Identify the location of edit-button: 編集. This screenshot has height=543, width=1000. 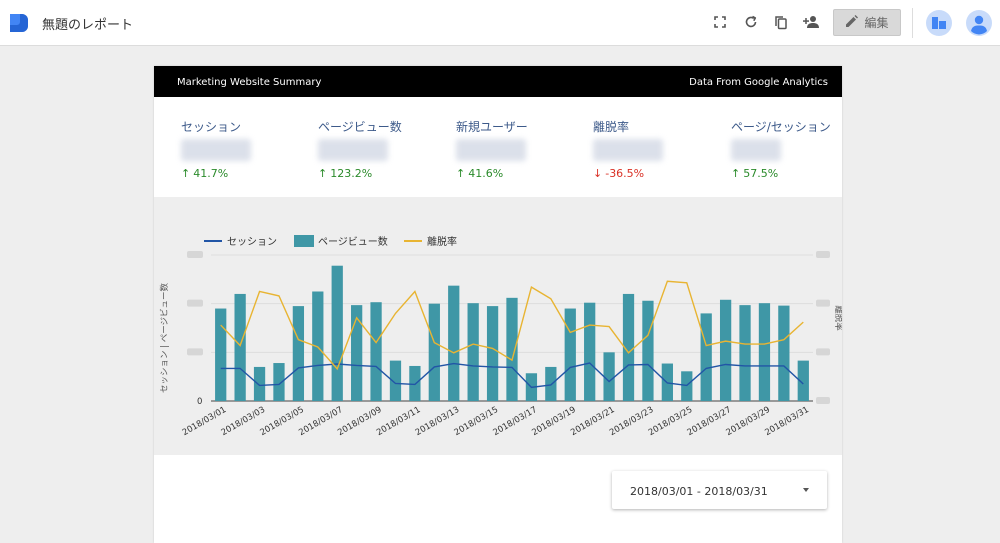
(867, 22).